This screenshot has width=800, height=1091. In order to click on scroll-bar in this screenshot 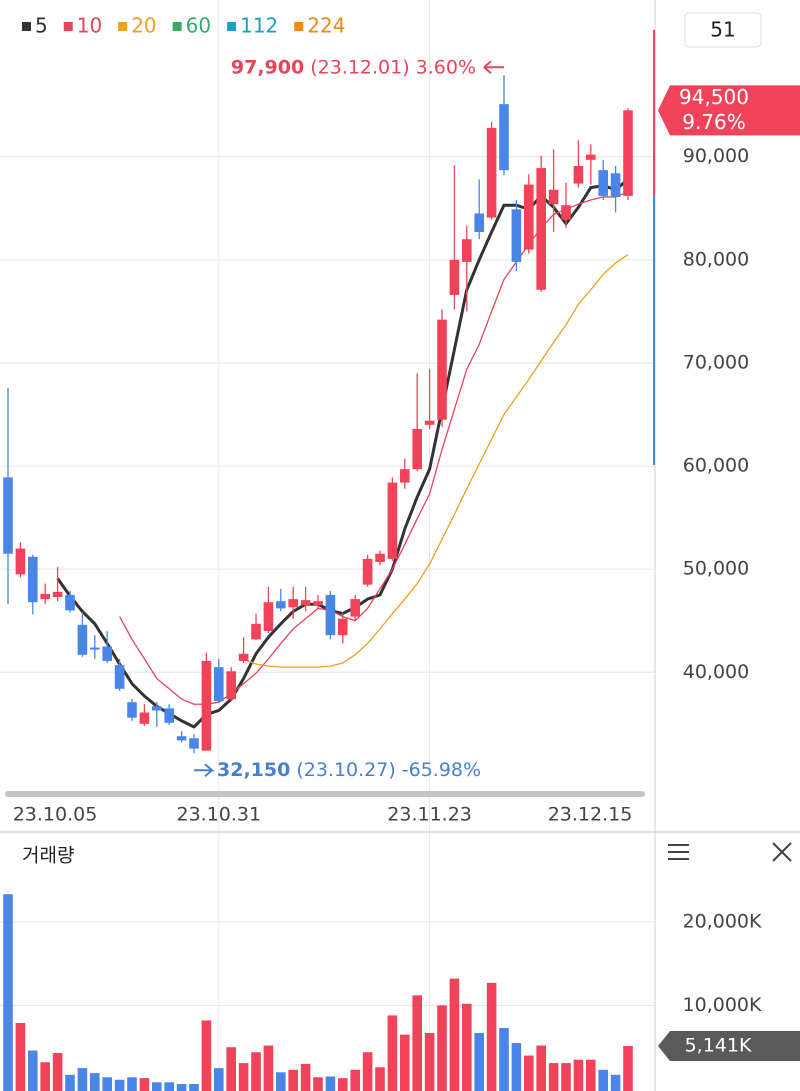, I will do `click(325, 794)`.